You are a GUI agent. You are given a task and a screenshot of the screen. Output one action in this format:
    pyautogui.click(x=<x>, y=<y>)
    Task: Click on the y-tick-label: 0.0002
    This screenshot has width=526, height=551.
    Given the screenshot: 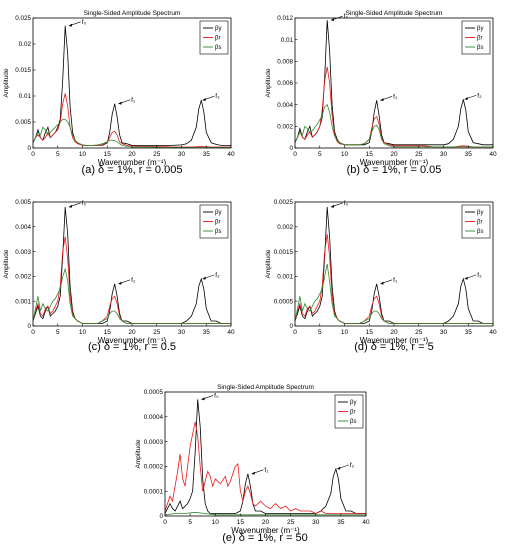 What is the action you would take?
    pyautogui.click(x=154, y=467)
    